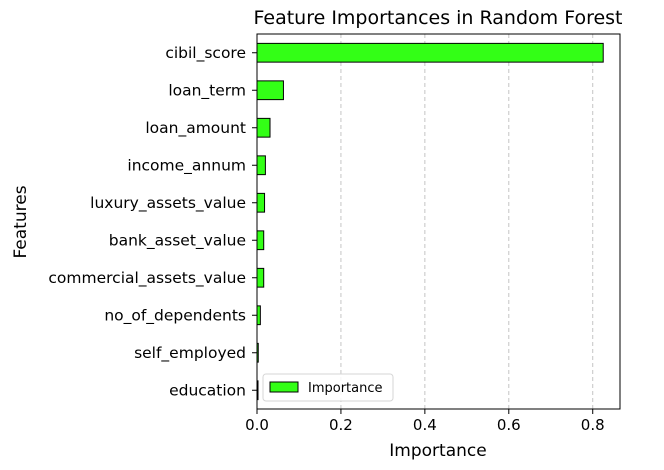 This screenshot has height=470, width=664. What do you see at coordinates (261, 165) in the screenshot?
I see `bar-income_annum` at bounding box center [261, 165].